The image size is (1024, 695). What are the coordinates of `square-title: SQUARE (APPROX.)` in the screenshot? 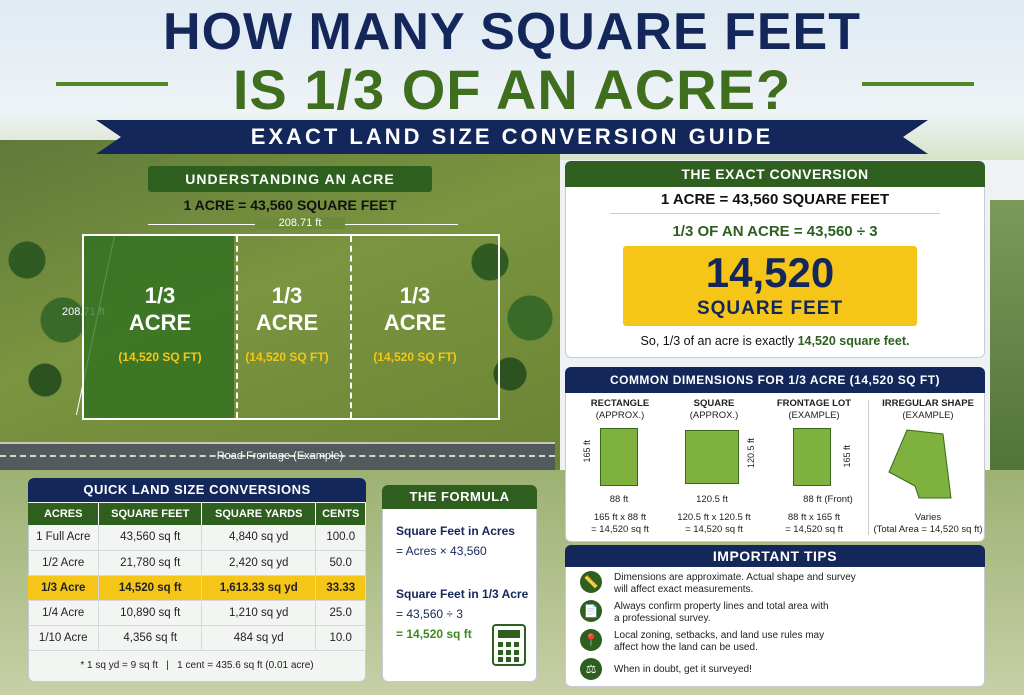 It's located at (714, 409).